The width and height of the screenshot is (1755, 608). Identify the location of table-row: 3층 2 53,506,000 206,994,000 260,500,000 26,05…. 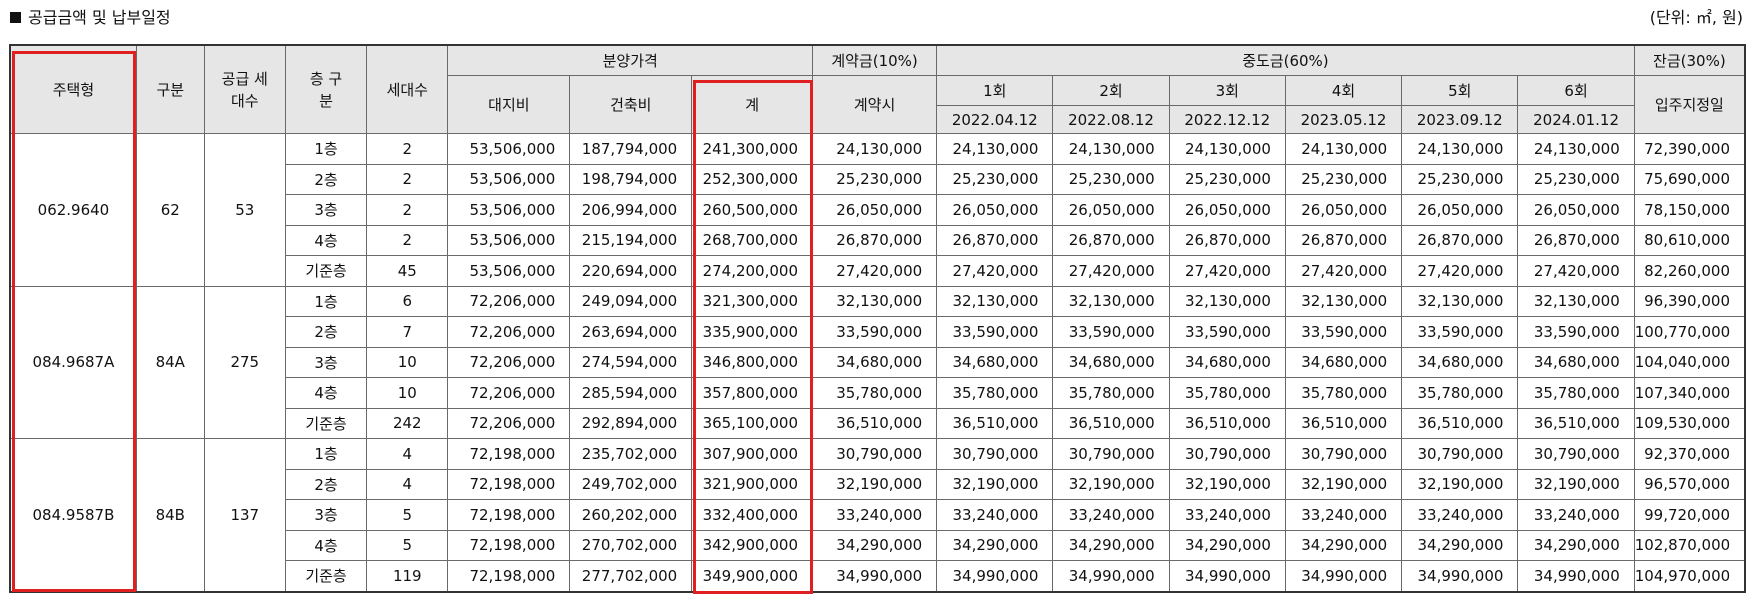
(878, 210).